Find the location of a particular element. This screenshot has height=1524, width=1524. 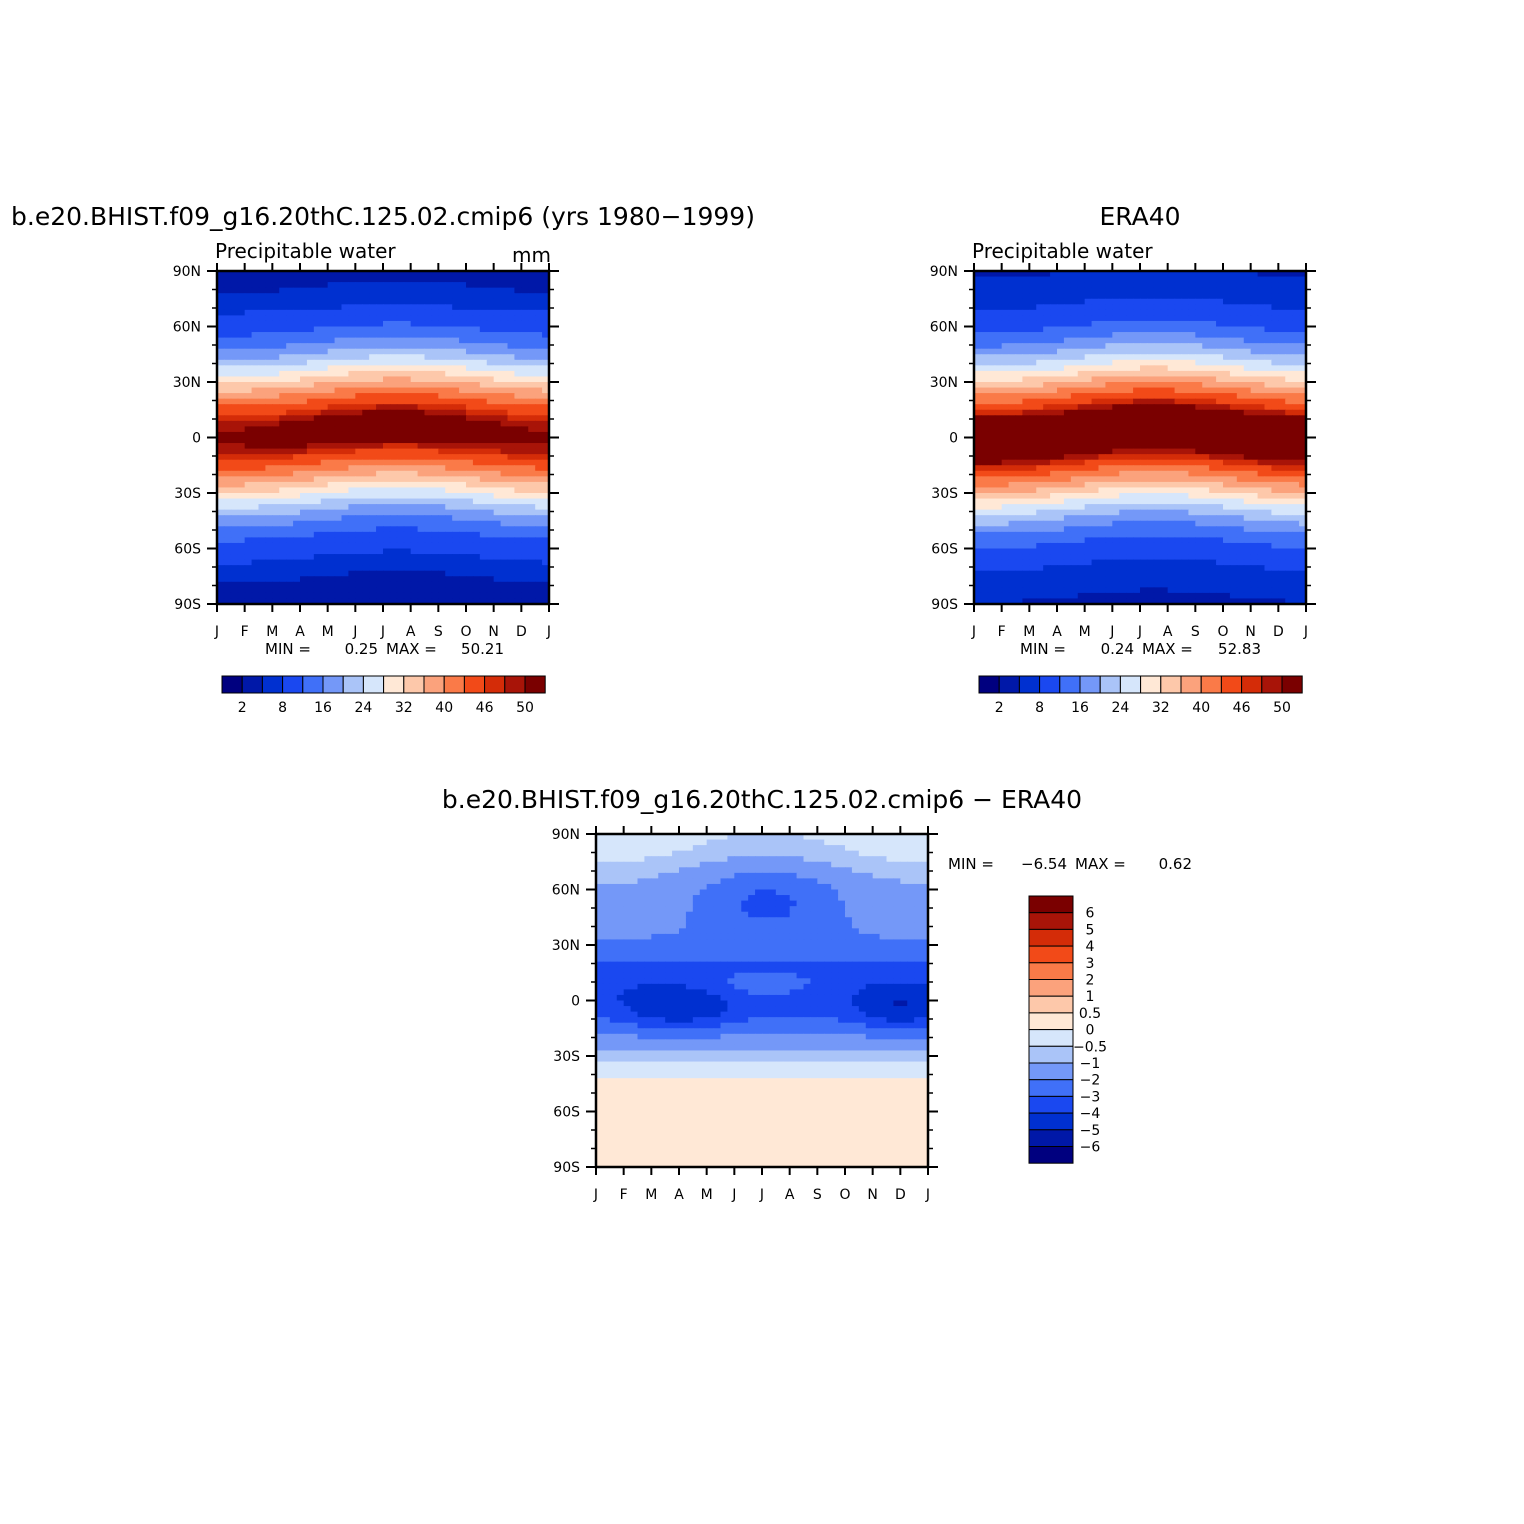

field is located at coordinates (1140, 438).